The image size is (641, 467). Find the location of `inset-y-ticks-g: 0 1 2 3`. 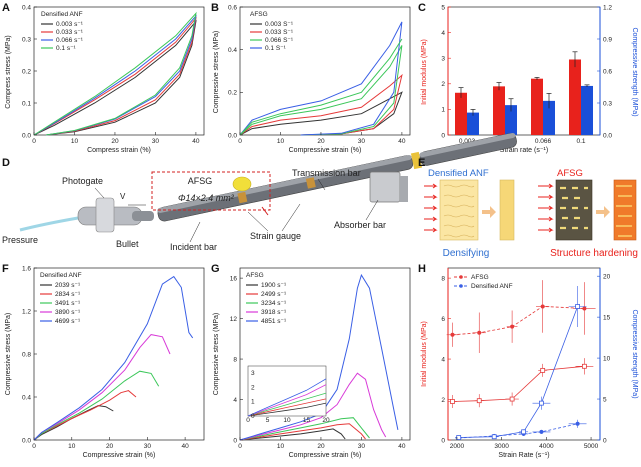

inset-y-ticks-g: 0 1 2 3 is located at coordinates (253, 395).